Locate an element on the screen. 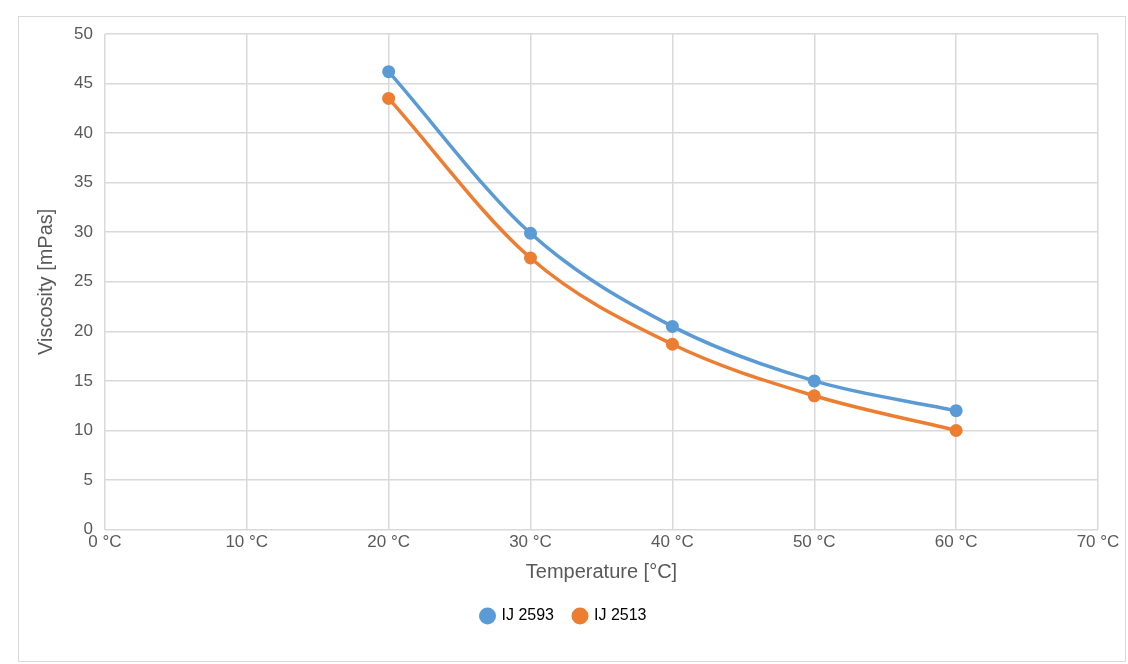 Image resolution: width=1128 pixels, height=664 pixels. y-tick-label: 35 is located at coordinates (83, 182).